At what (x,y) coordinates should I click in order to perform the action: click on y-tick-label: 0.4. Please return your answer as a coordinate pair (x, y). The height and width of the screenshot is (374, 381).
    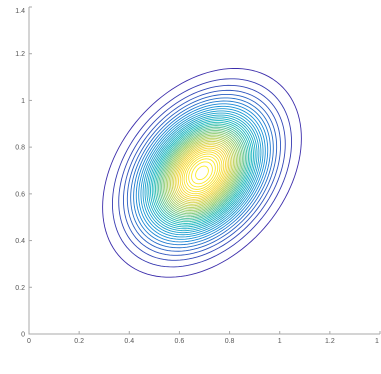
    Looking at the image, I should click on (20, 241).